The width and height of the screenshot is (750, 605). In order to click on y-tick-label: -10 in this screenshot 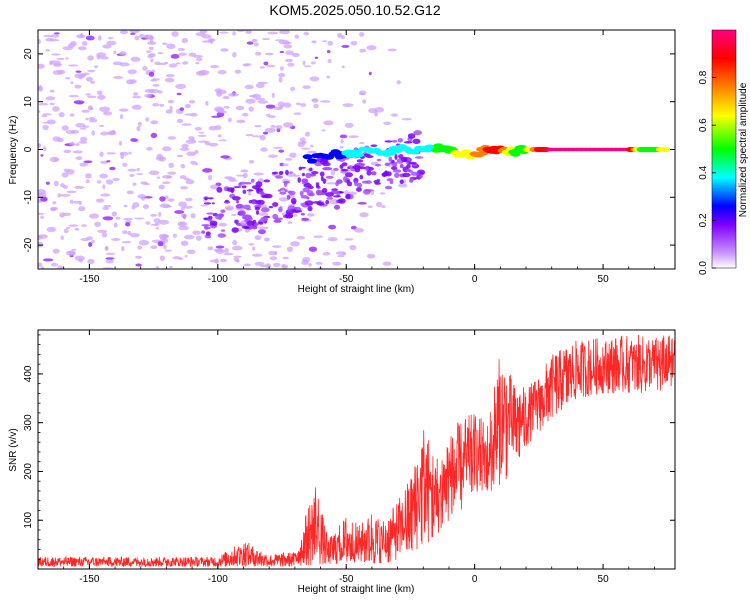, I will do `click(28, 197)`.